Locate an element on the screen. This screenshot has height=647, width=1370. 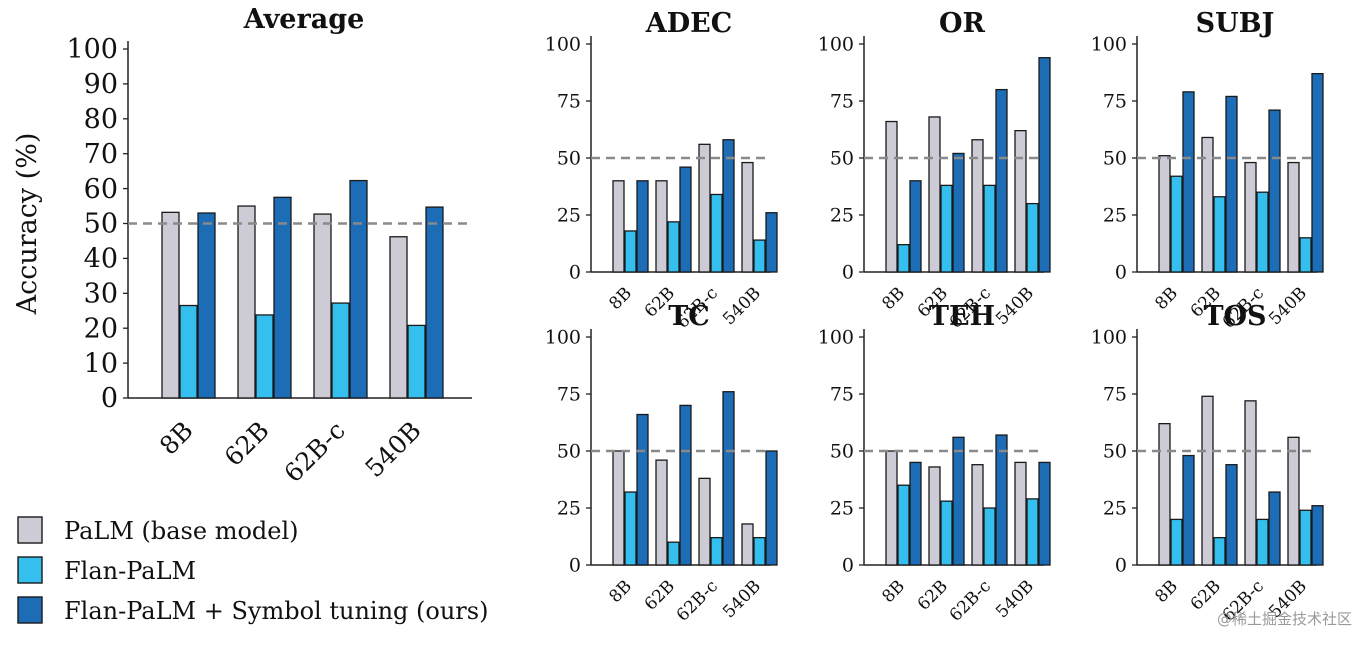
chart5-title: TEH is located at coordinates (962, 316).